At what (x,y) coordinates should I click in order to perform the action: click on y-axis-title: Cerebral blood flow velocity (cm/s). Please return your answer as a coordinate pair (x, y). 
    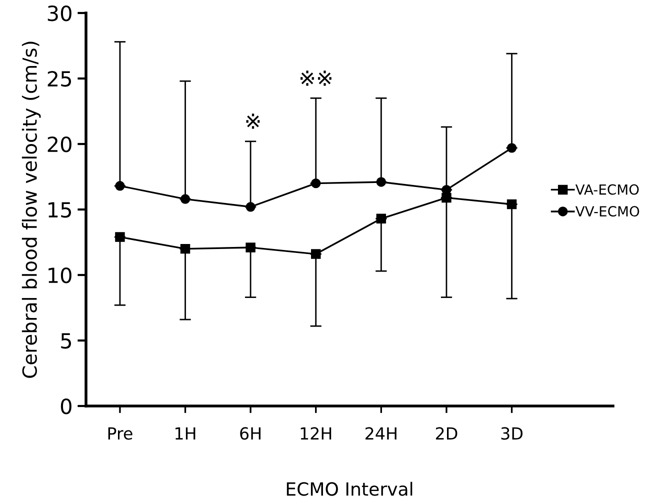
    Looking at the image, I should click on (31, 210).